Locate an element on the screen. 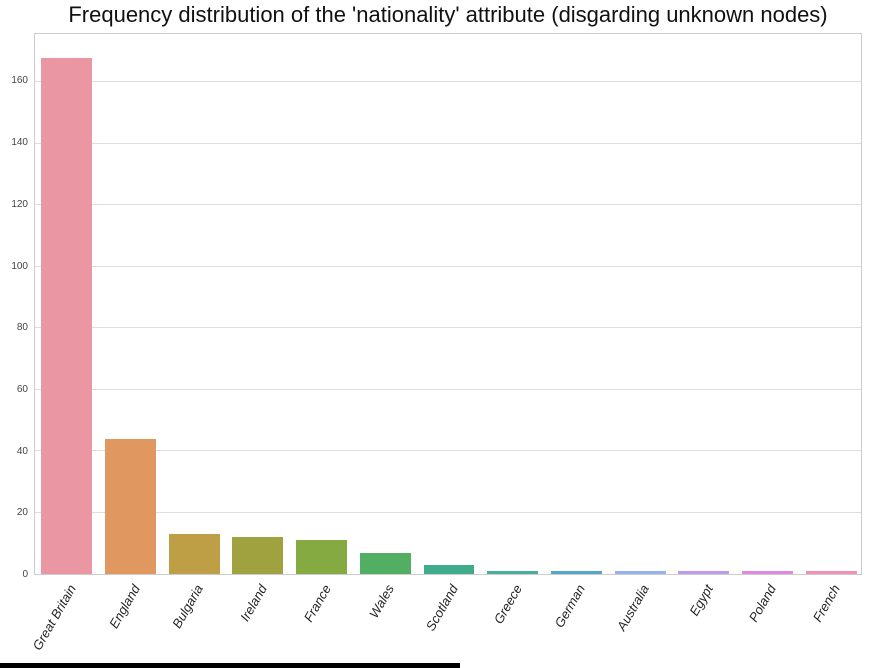 Image resolution: width=875 pixels, height=668 pixels. bar-bulgaria is located at coordinates (194, 554).